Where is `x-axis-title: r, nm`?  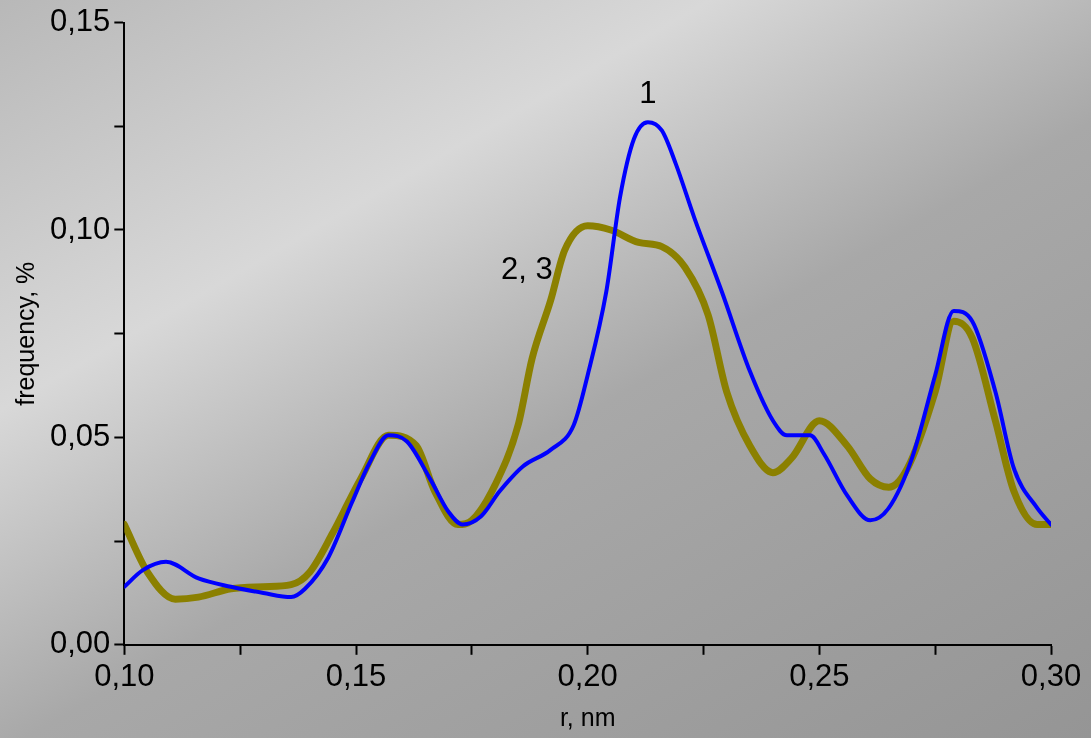
x-axis-title: r, nm is located at coordinates (587, 716).